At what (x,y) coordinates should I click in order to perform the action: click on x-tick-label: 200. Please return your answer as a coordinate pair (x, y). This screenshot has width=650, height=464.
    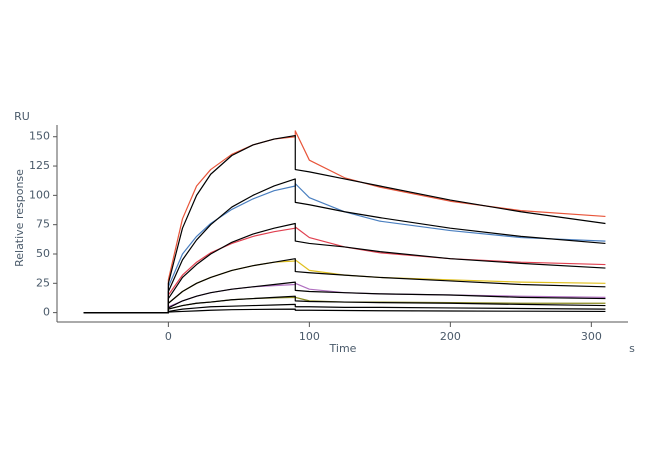
    Looking at the image, I should click on (450, 336).